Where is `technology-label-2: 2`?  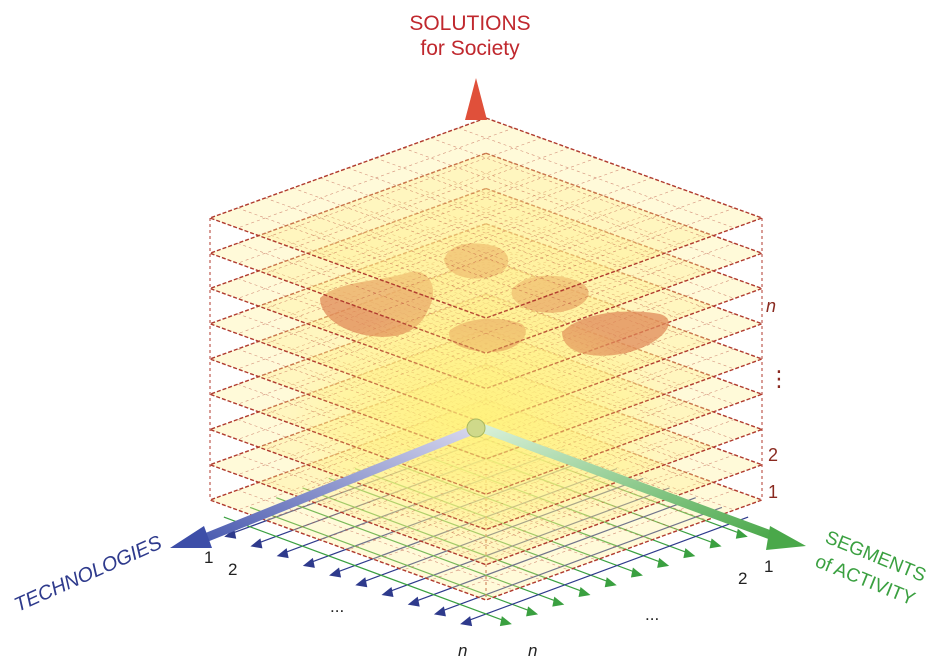
technology-label-2: 2 is located at coordinates (232, 569).